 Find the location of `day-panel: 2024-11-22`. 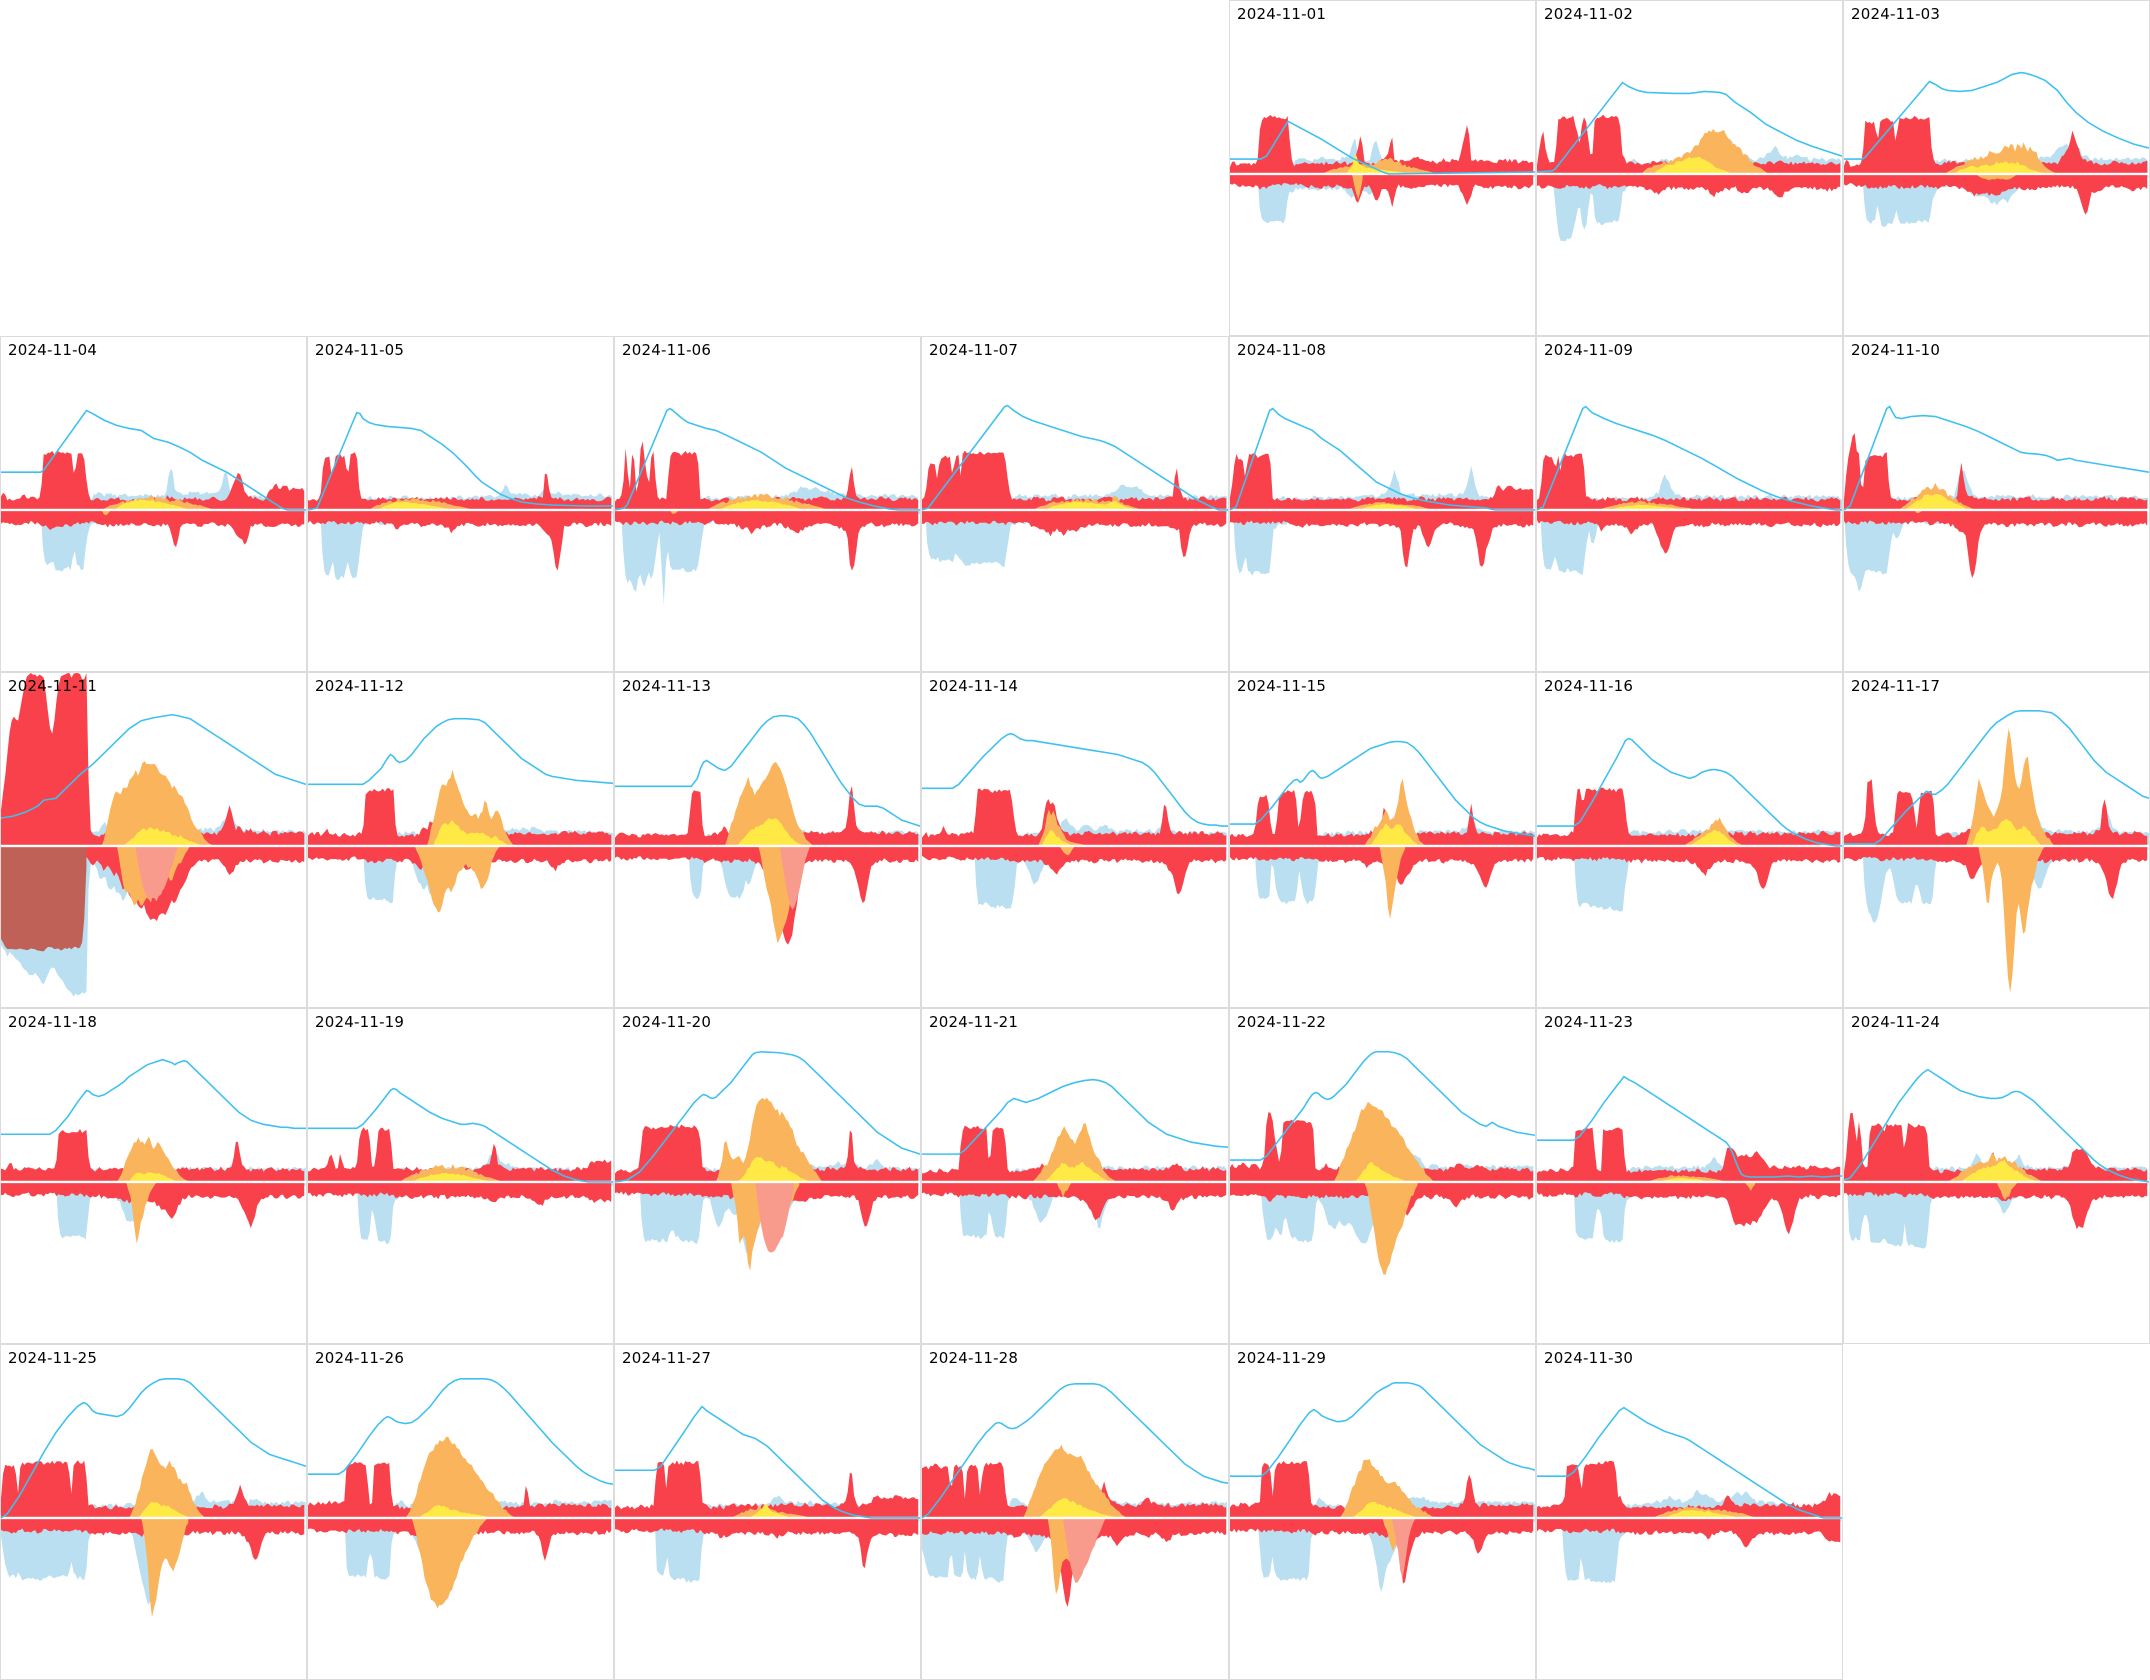

day-panel: 2024-11-22 is located at coordinates (1382, 1176).